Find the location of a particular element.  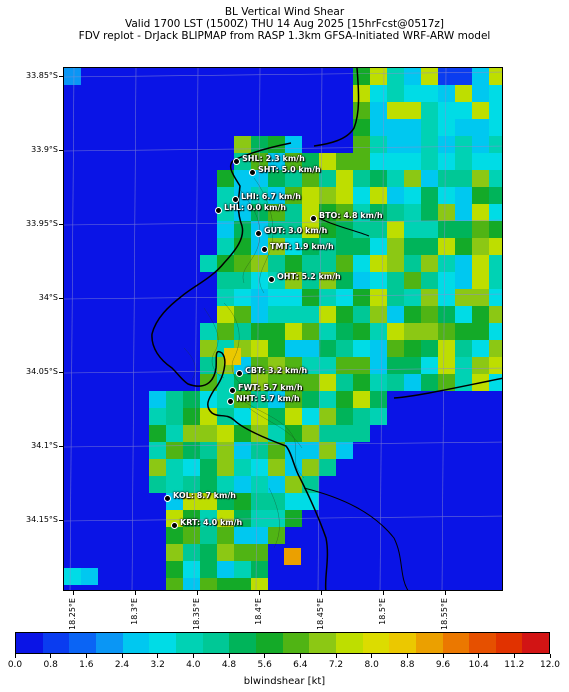

border-lines is located at coordinates (356, 403).